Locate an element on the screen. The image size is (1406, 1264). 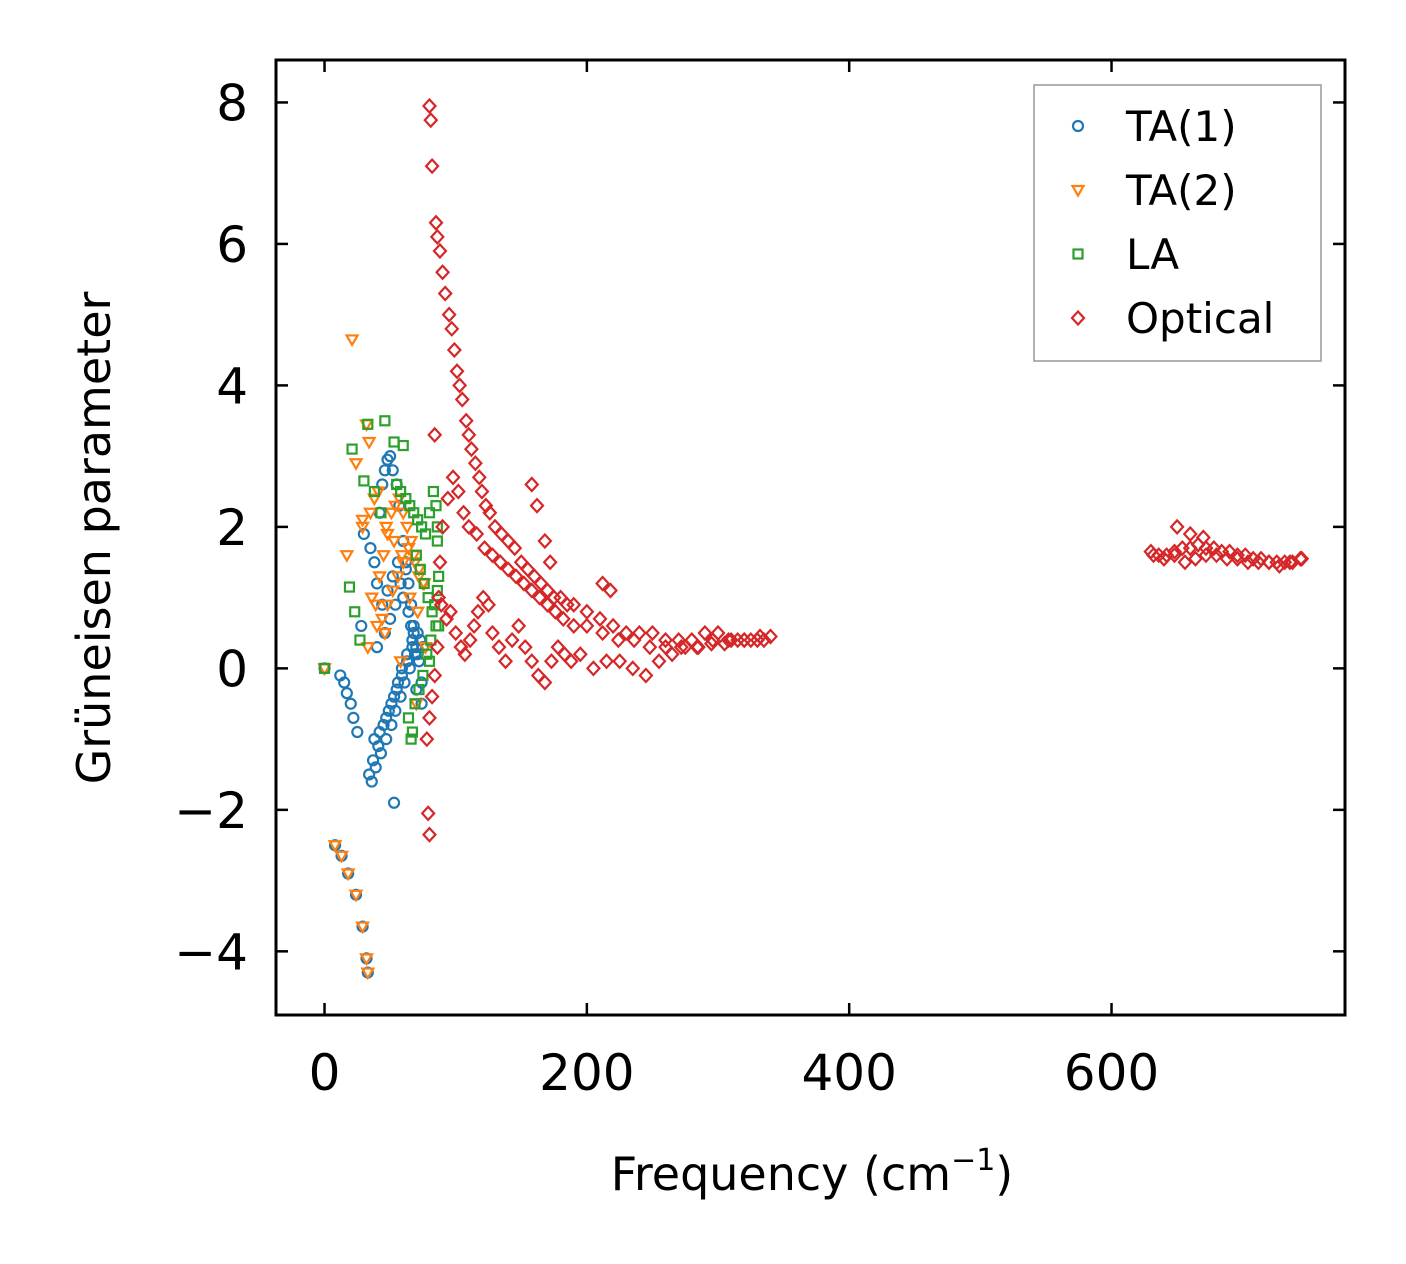
y-tick-label: −2 is located at coordinates (211, 811).